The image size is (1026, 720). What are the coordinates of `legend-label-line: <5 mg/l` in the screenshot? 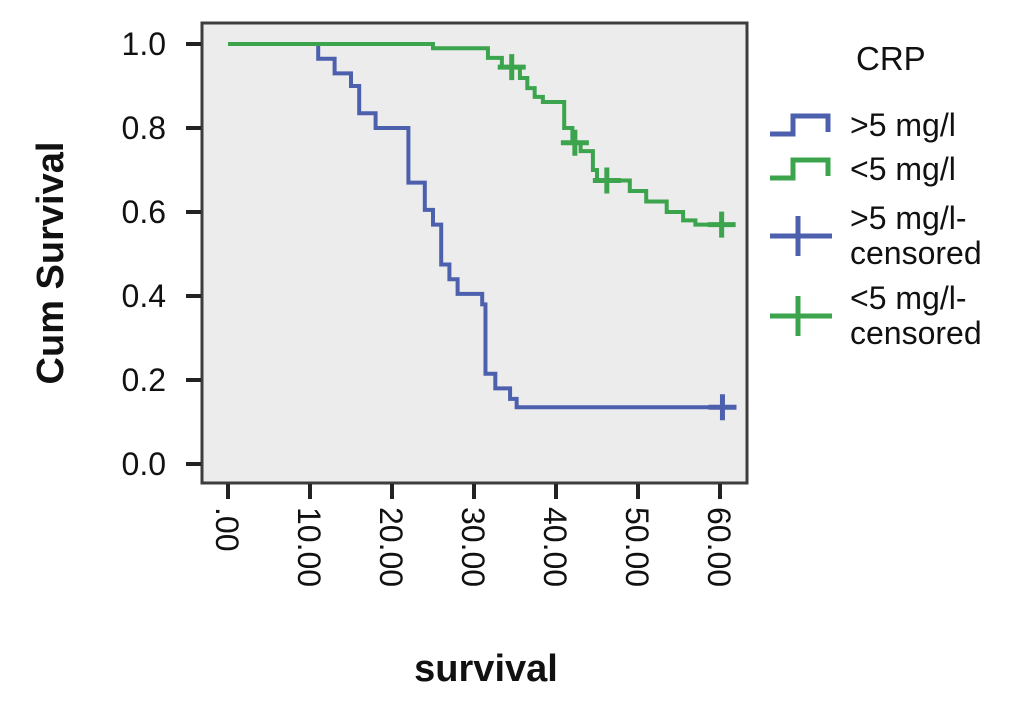 It's located at (903, 168).